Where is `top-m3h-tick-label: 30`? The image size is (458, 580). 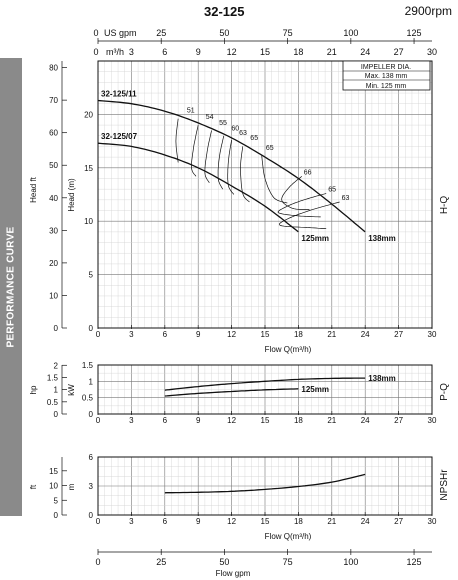
top-m3h-tick-label: 30 is located at coordinates (432, 52).